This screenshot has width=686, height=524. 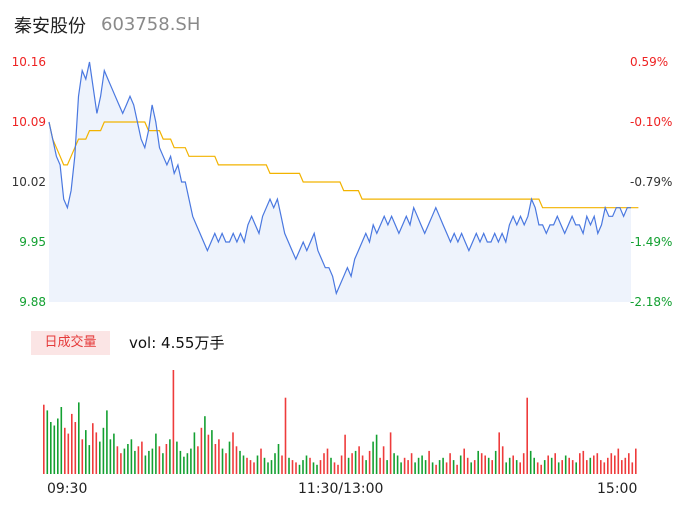 I want to click on pct-tick-1: 0.59%, so click(x=649, y=62).